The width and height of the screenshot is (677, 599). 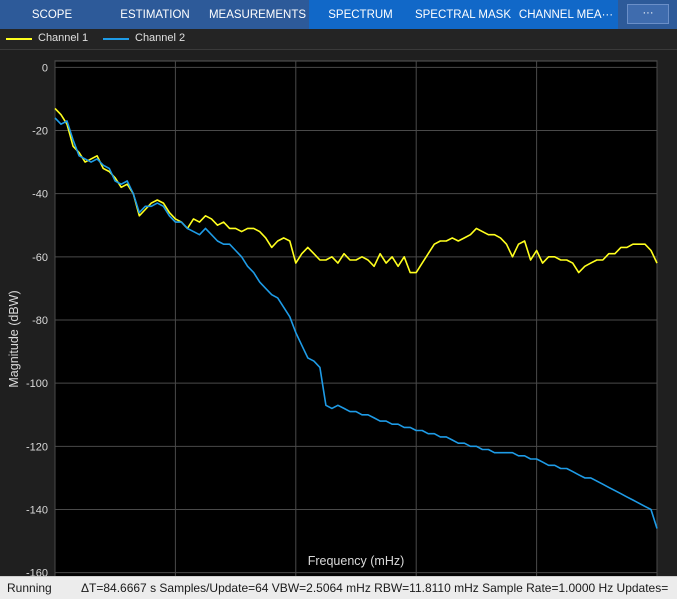 I want to click on legend-item-channel-2: Channel 2, so click(x=158, y=39).